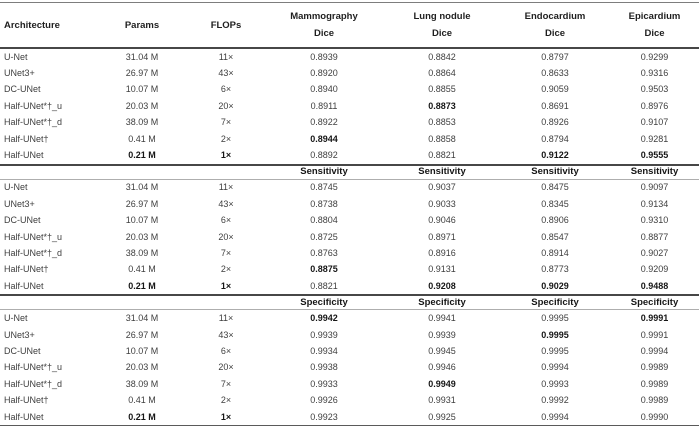 This screenshot has width=700, height=432. Describe the element at coordinates (324, 73) in the screenshot. I see `metric-value: 0.8920` at that location.